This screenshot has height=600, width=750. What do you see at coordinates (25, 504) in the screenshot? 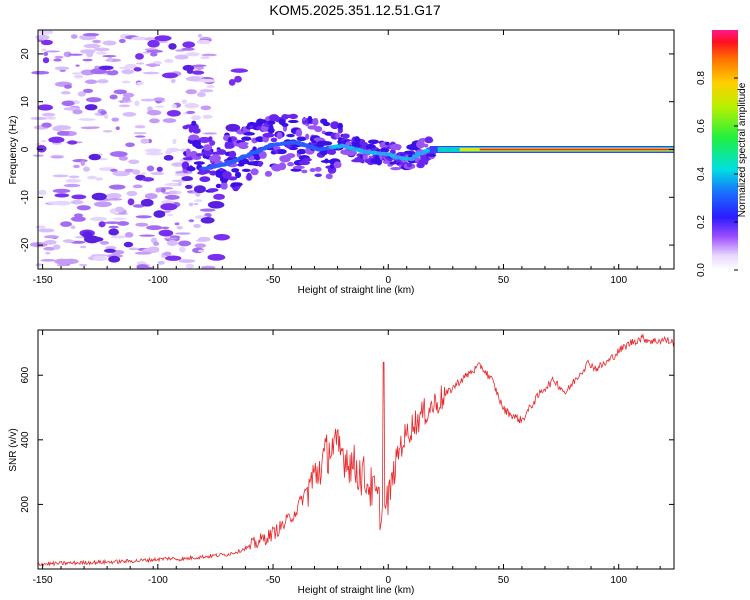
I see `snr-y-tick-label: 200` at bounding box center [25, 504].